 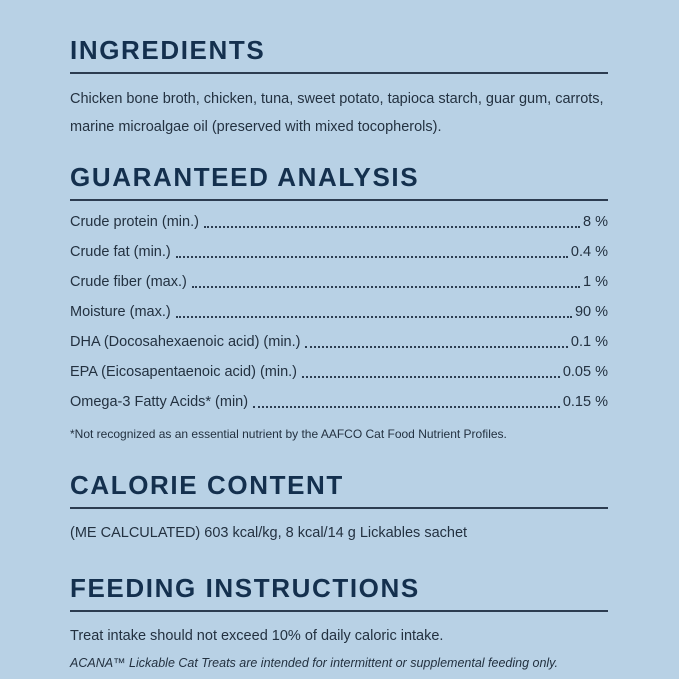 I want to click on analysis-row-value: 0.4 %, so click(x=589, y=252).